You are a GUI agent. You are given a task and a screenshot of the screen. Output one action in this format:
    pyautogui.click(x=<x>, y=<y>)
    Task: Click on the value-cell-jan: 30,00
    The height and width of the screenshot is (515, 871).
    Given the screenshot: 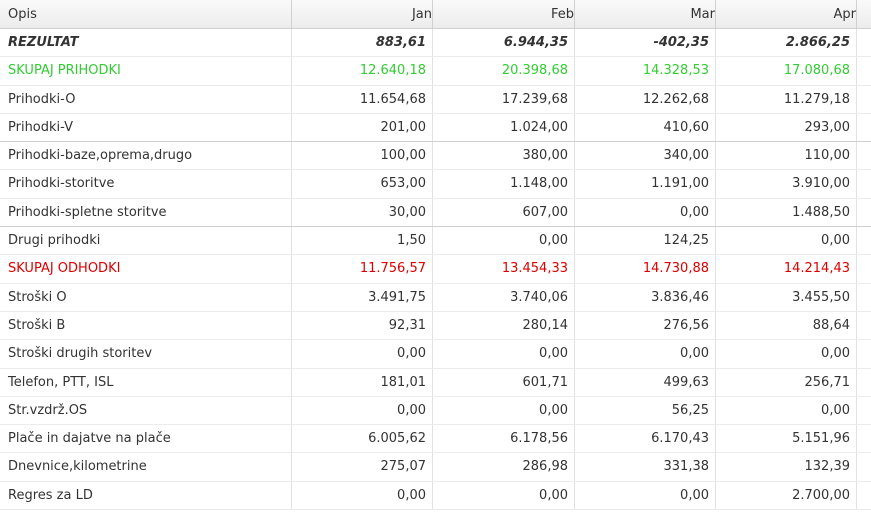 What is the action you would take?
    pyautogui.click(x=362, y=212)
    